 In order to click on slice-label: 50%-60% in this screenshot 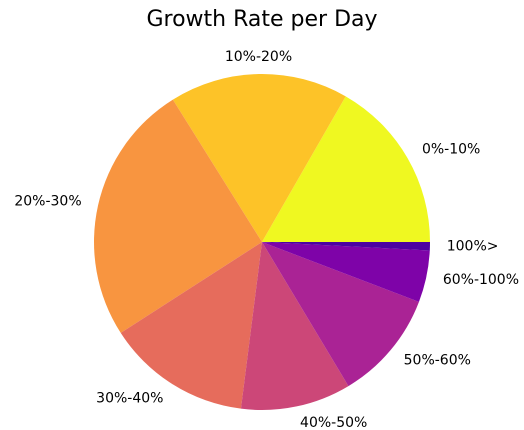, I will do `click(437, 361)`.